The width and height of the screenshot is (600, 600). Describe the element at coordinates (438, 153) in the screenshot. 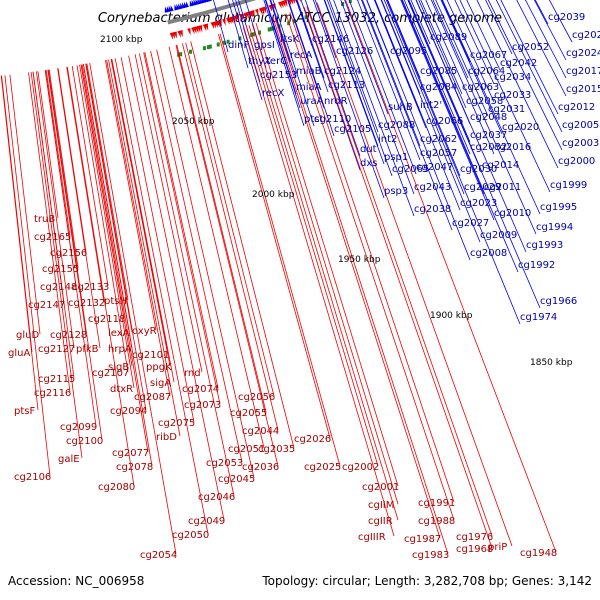

I see `forward-gene-label: cg2057` at that location.